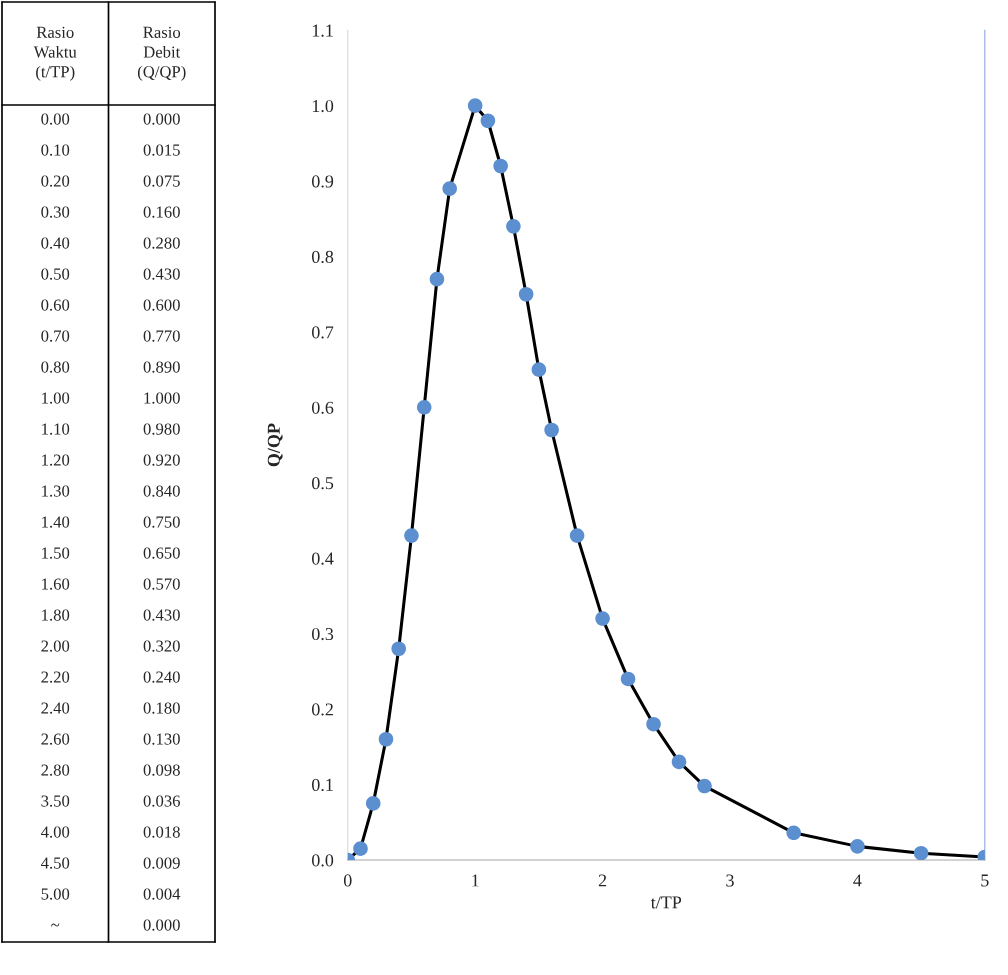 This screenshot has height=975, width=1008. I want to click on y-tick-label: 0.7, so click(322, 332).